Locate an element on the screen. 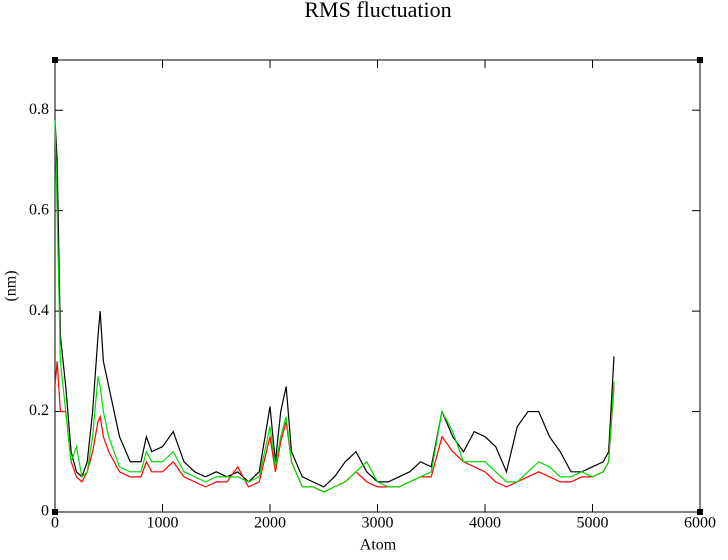  x-tick-label: 4000 is located at coordinates (485, 523).